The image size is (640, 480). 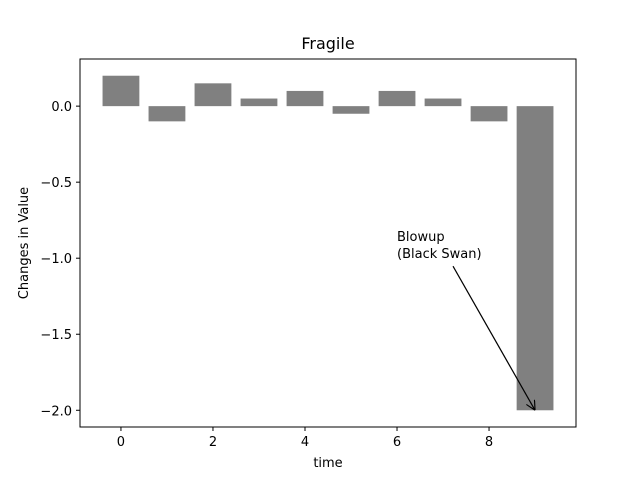 I want to click on x-tick-label: 4, so click(x=305, y=442).